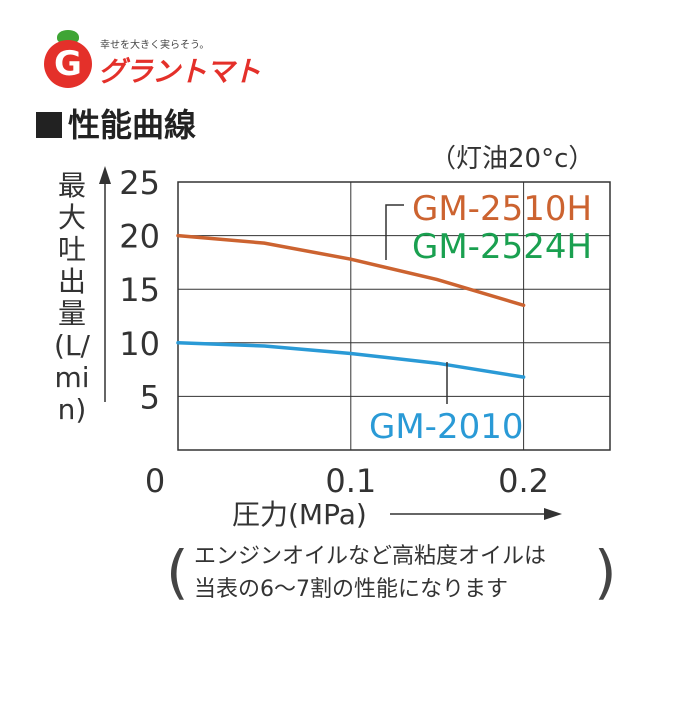  Describe the element at coordinates (512, 159) in the screenshot. I see `measurement-condition: （灯油20°c）` at that location.